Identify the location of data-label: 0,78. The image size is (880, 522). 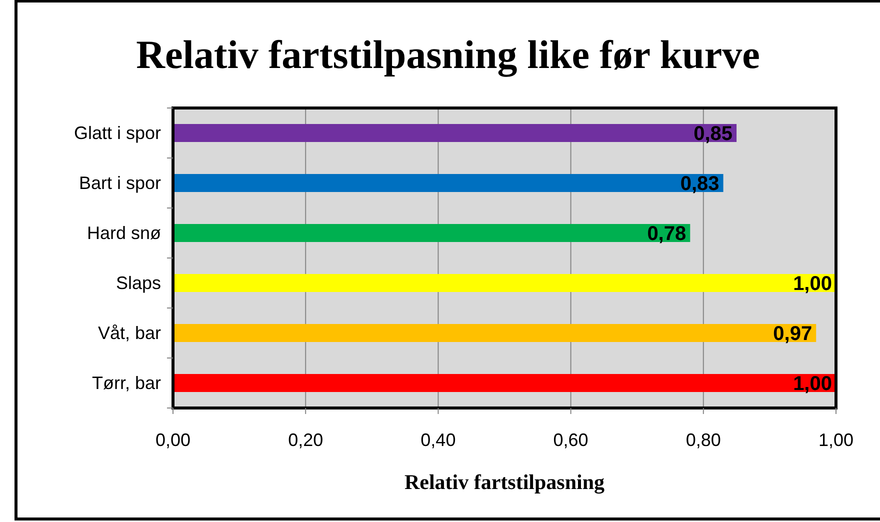
(666, 234).